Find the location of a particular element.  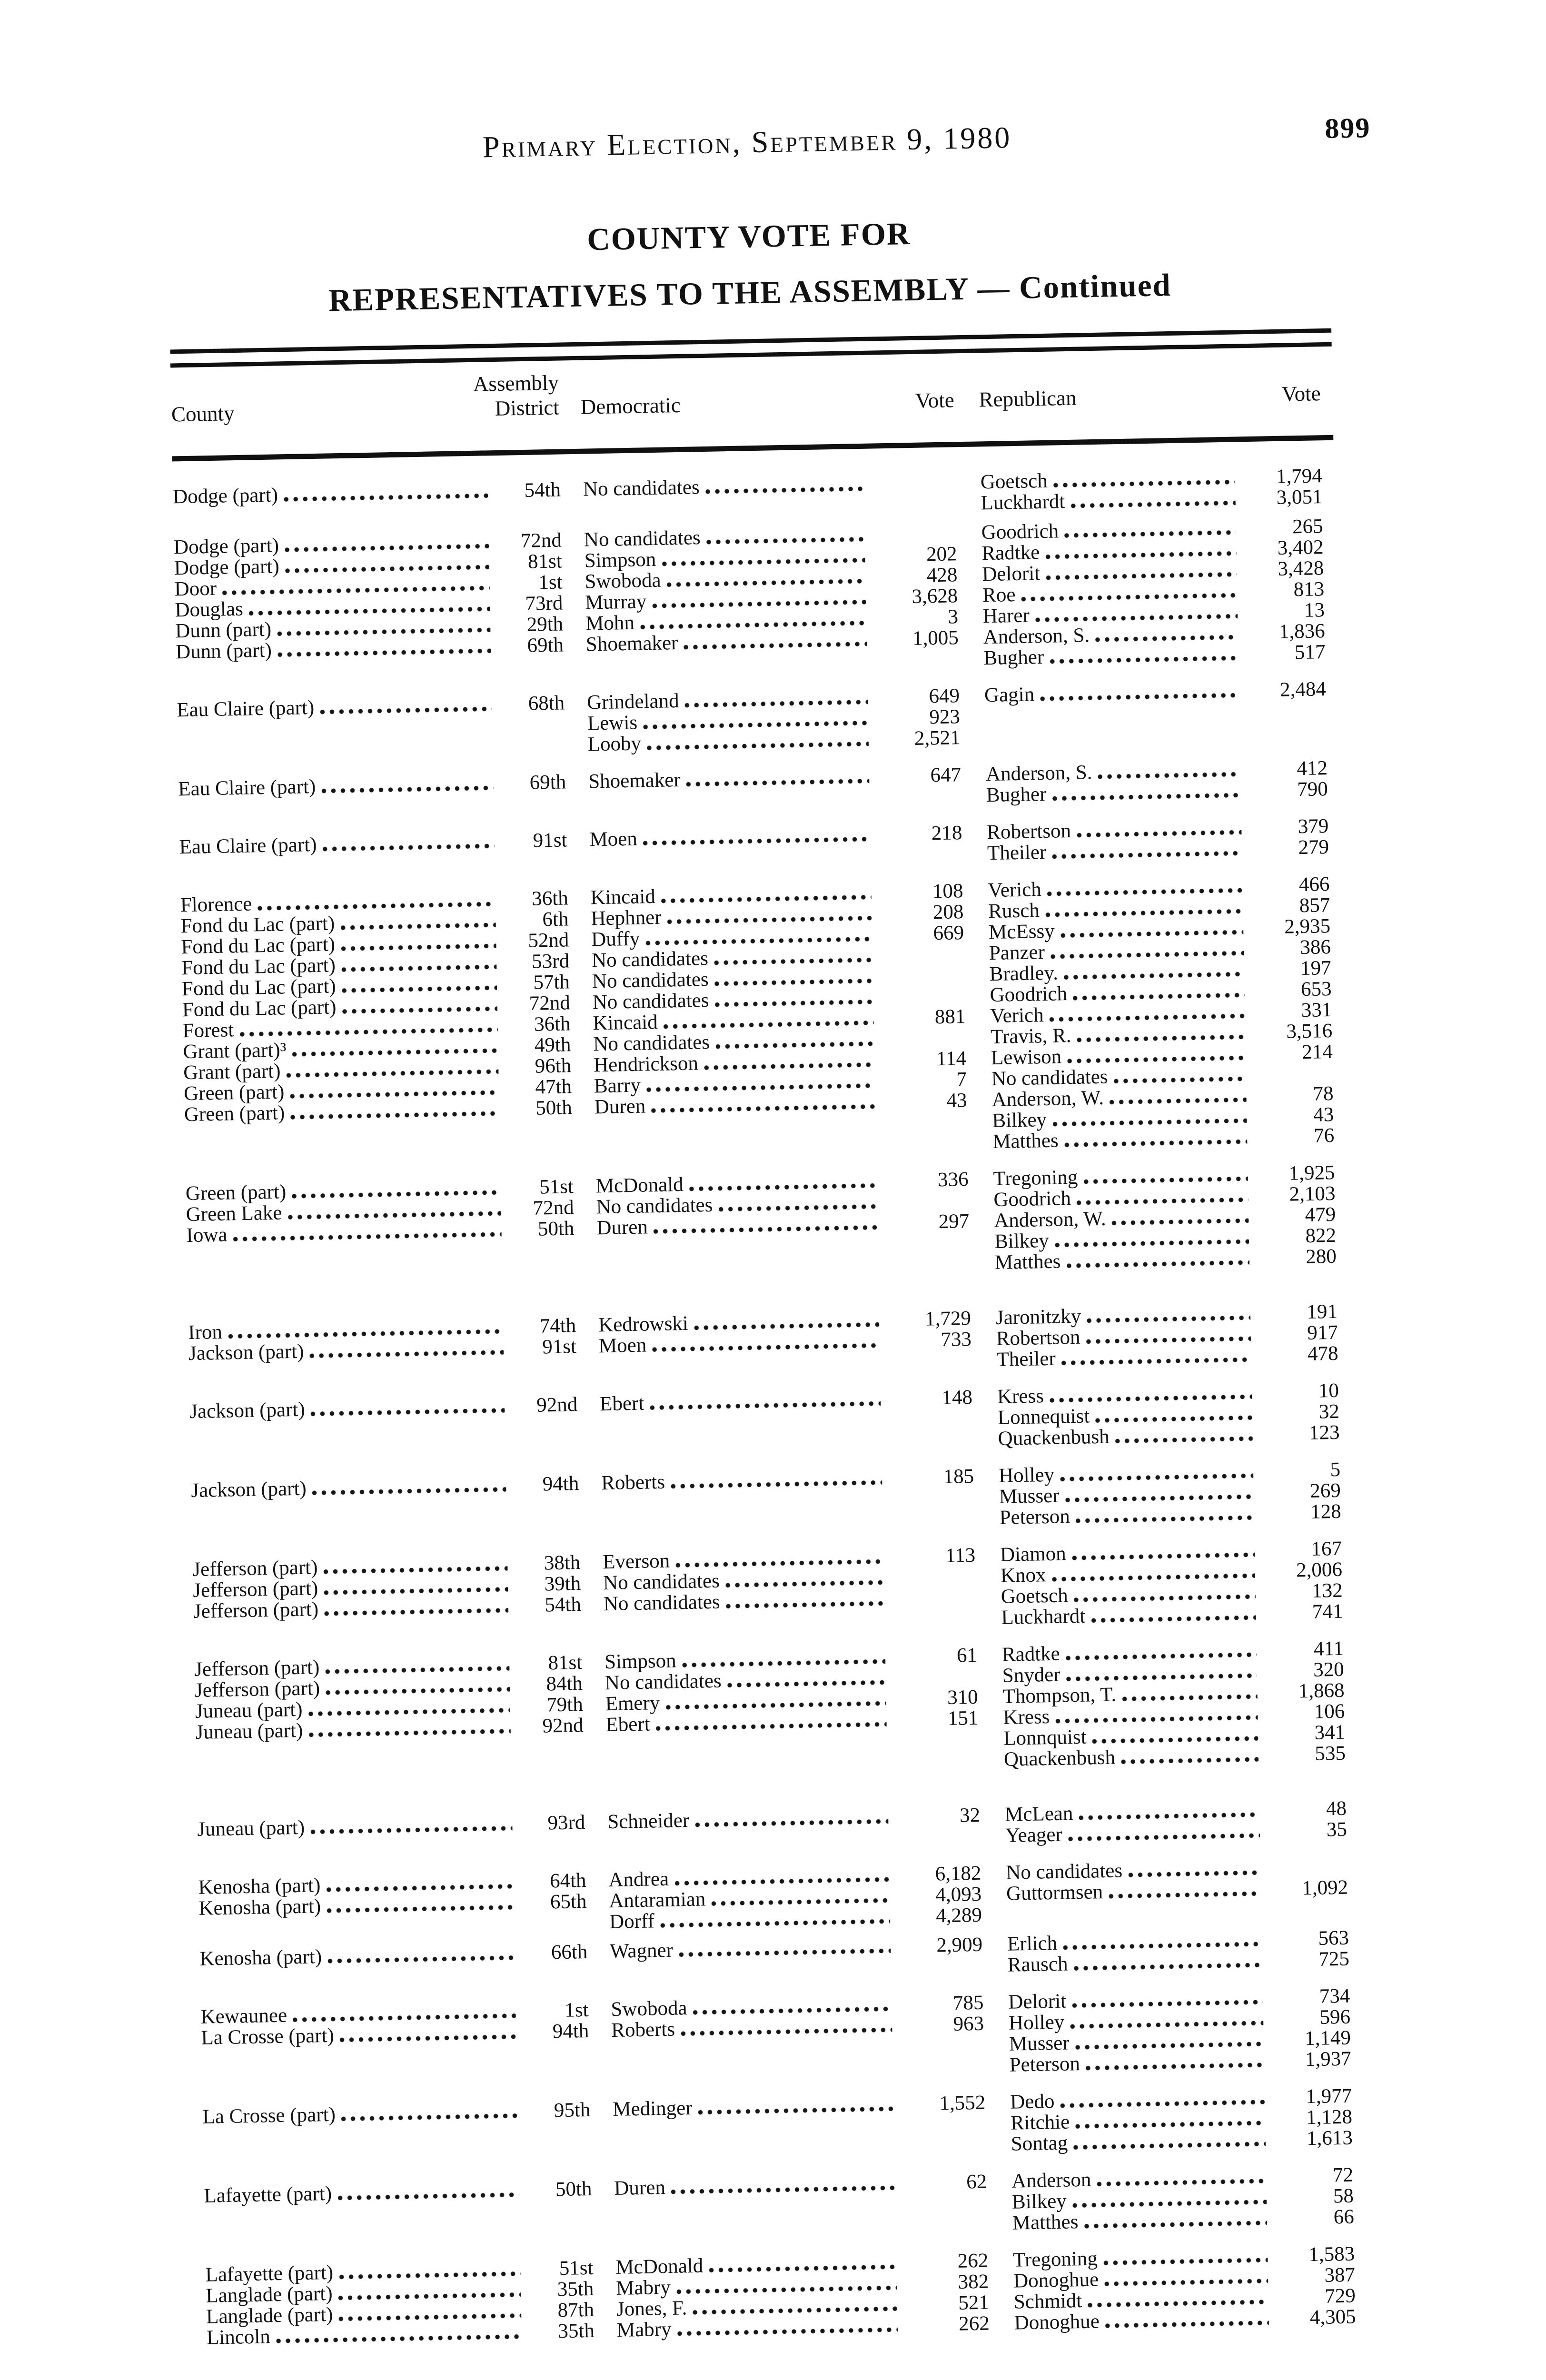

dem-vote: 43 is located at coordinates (957, 1100).